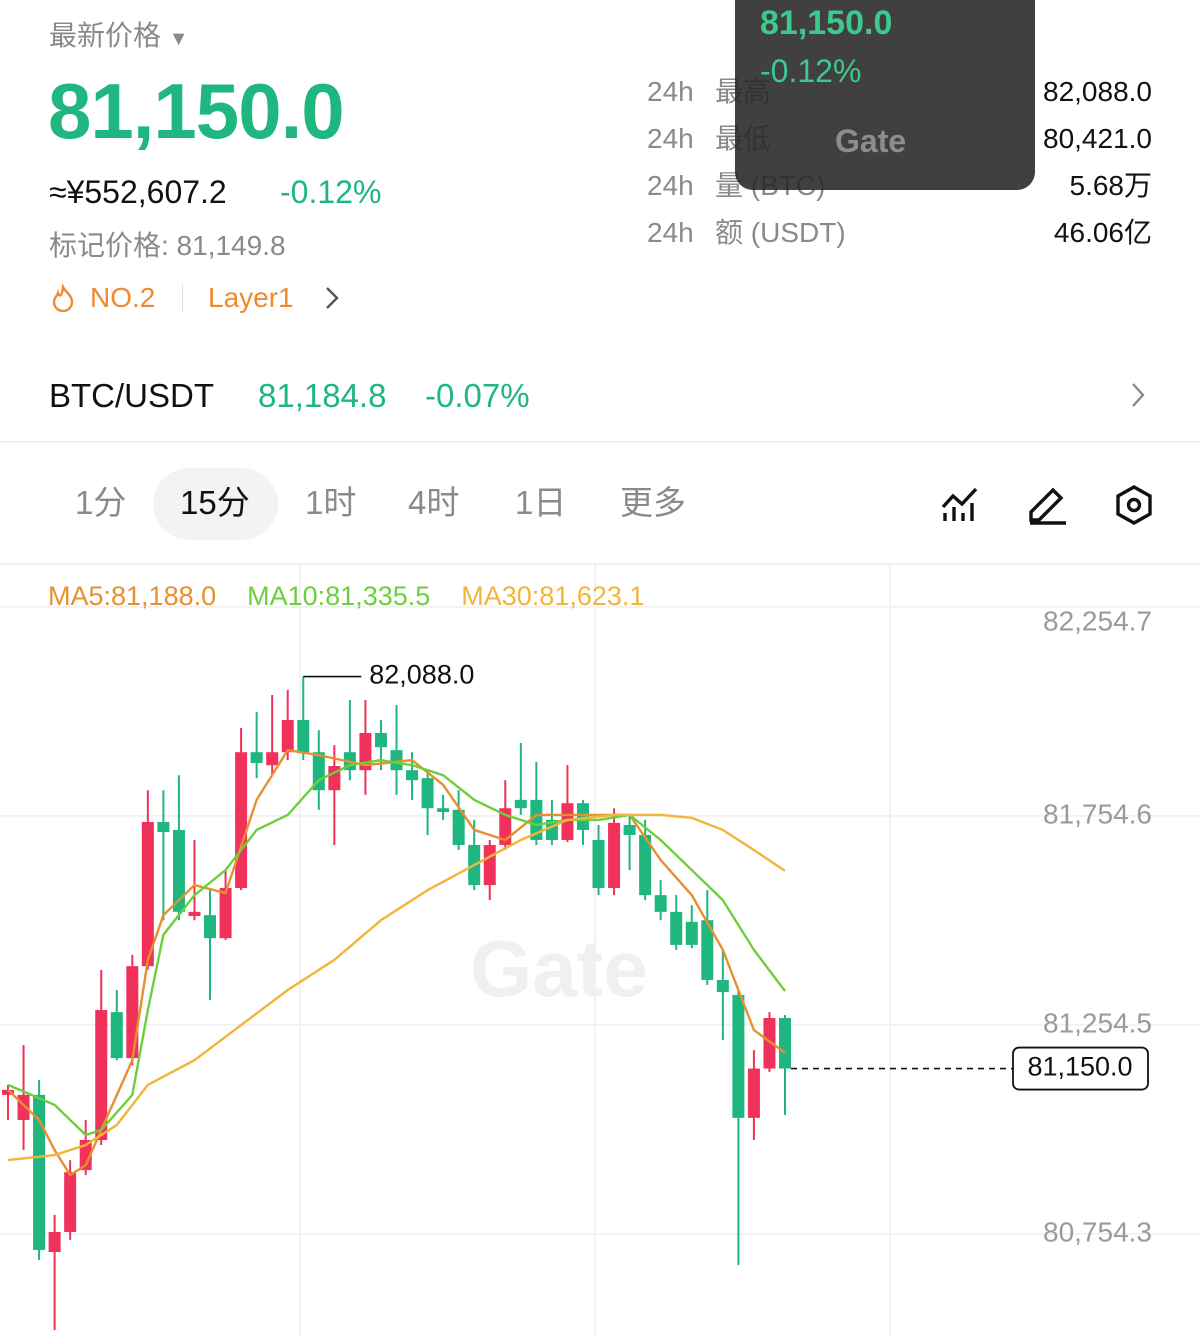 The image size is (1200, 1336). What do you see at coordinates (132, 596) in the screenshot?
I see `legend-entry: MA5:81,188.0` at bounding box center [132, 596].